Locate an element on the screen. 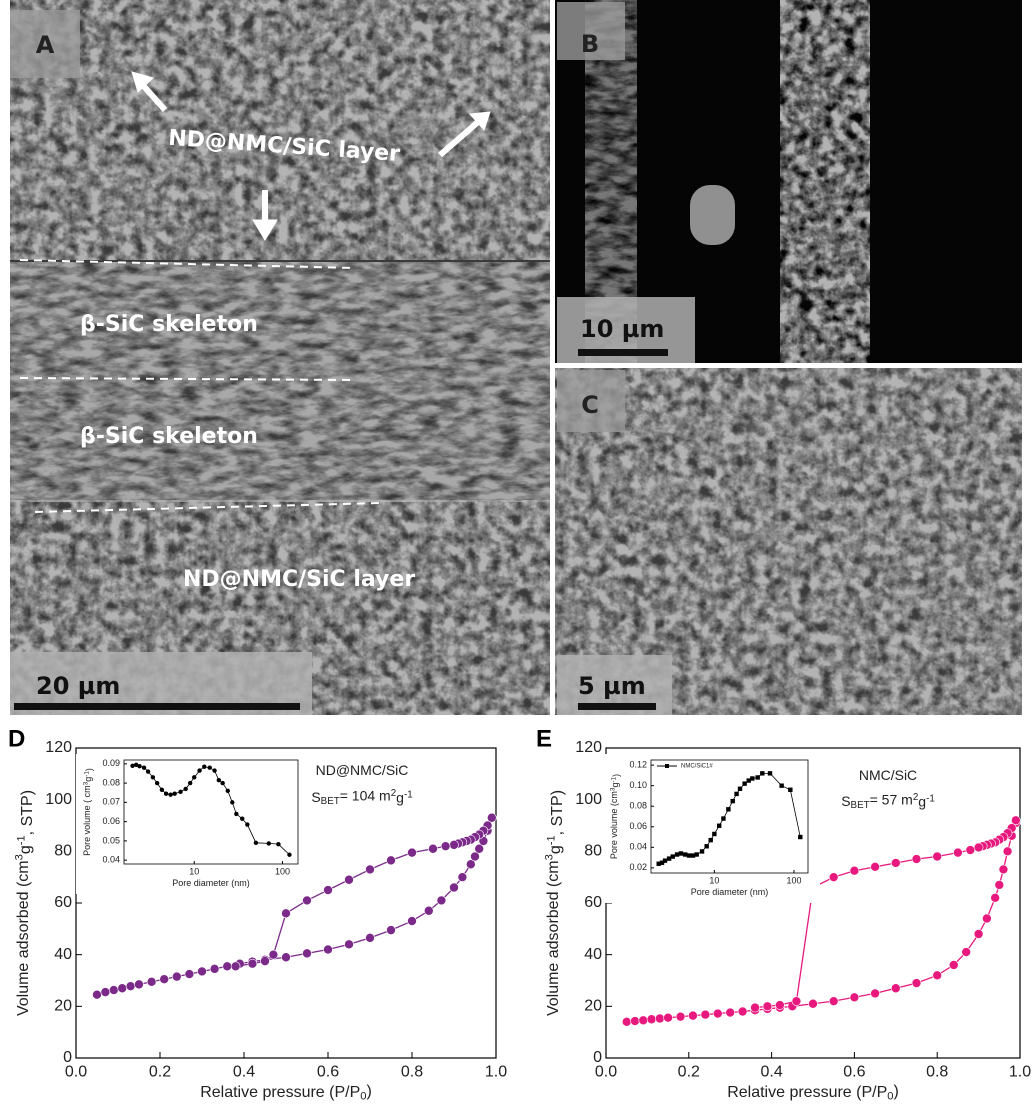 The image size is (1036, 1120). y-tick-label: 0.12 is located at coordinates (638, 765).